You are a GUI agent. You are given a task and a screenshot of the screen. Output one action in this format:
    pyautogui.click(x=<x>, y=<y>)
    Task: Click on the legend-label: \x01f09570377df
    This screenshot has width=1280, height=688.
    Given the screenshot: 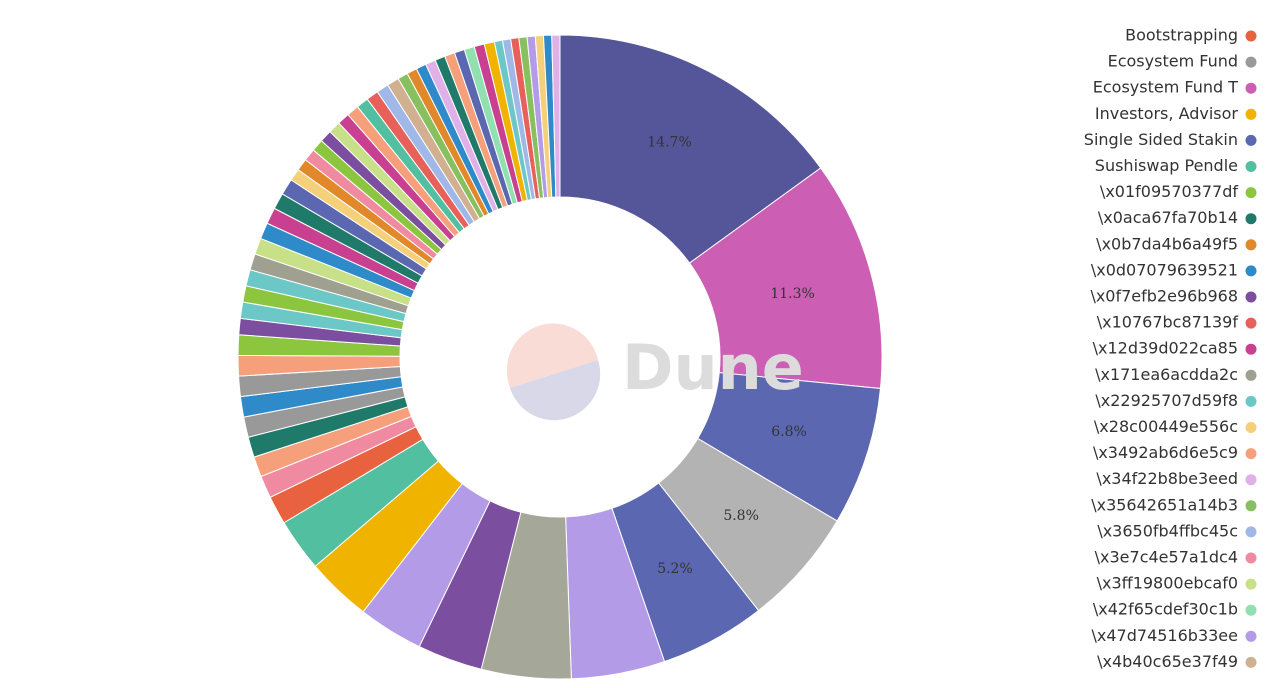 What is the action you would take?
    pyautogui.click(x=1169, y=191)
    